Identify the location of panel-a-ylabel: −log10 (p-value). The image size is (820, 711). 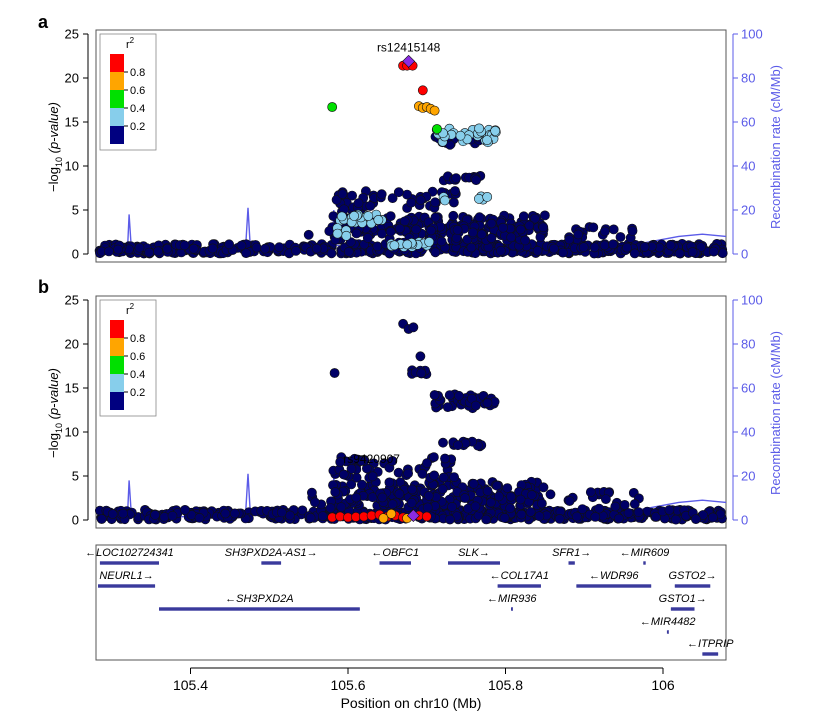
(55, 147).